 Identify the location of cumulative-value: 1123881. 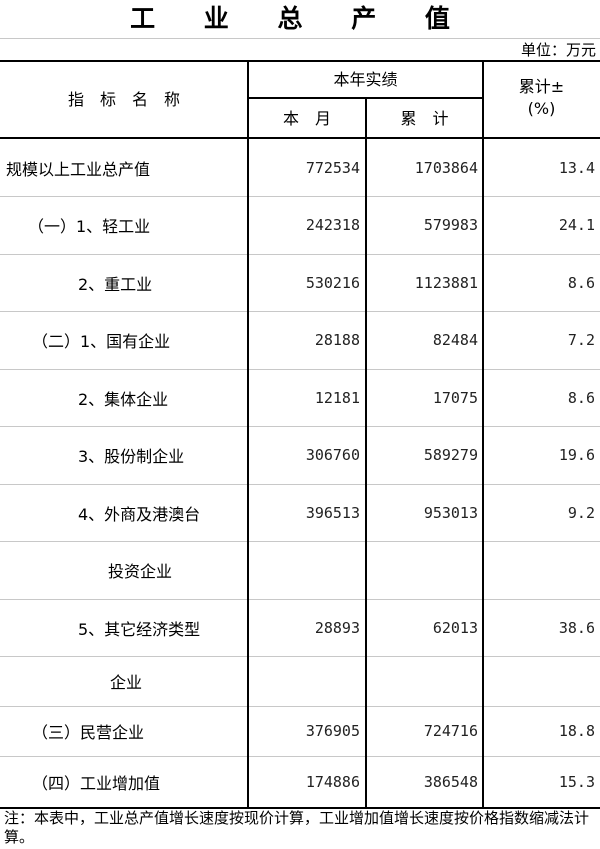
(446, 282).